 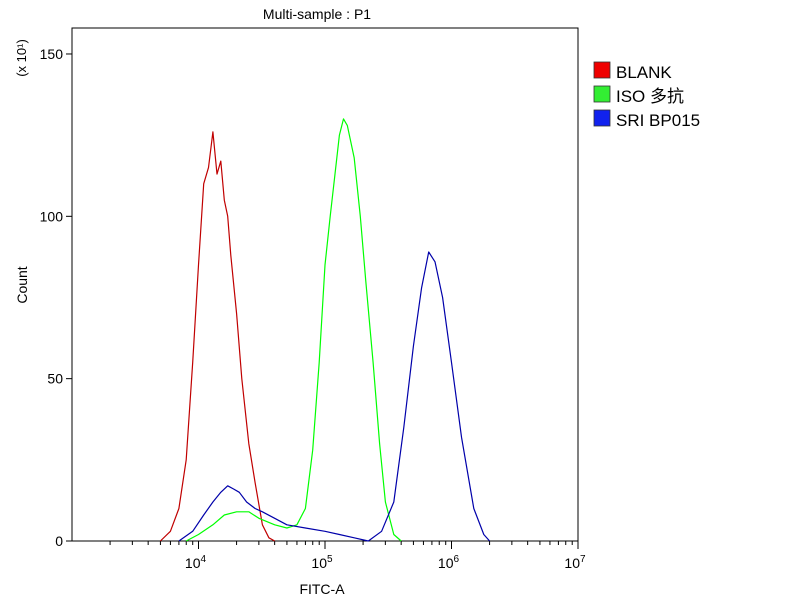 What do you see at coordinates (52, 216) in the screenshot?
I see `y-tick-label: 100` at bounding box center [52, 216].